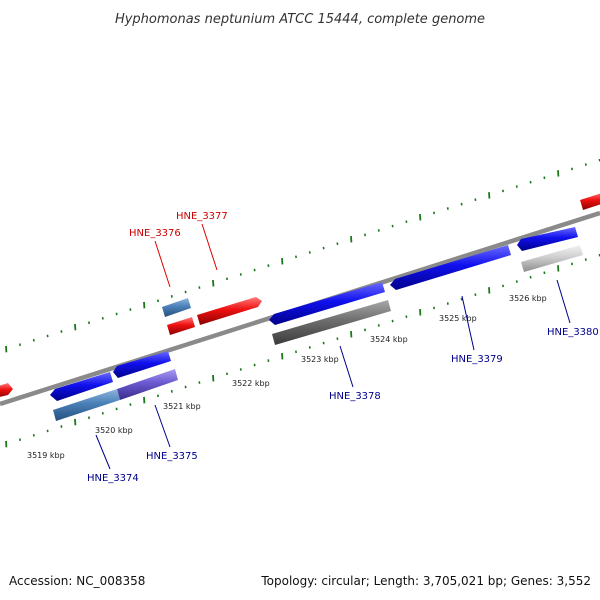 The height and width of the screenshot is (600, 600). What do you see at coordinates (113, 478) in the screenshot?
I see `gene-label: HNE_3374` at bounding box center [113, 478].